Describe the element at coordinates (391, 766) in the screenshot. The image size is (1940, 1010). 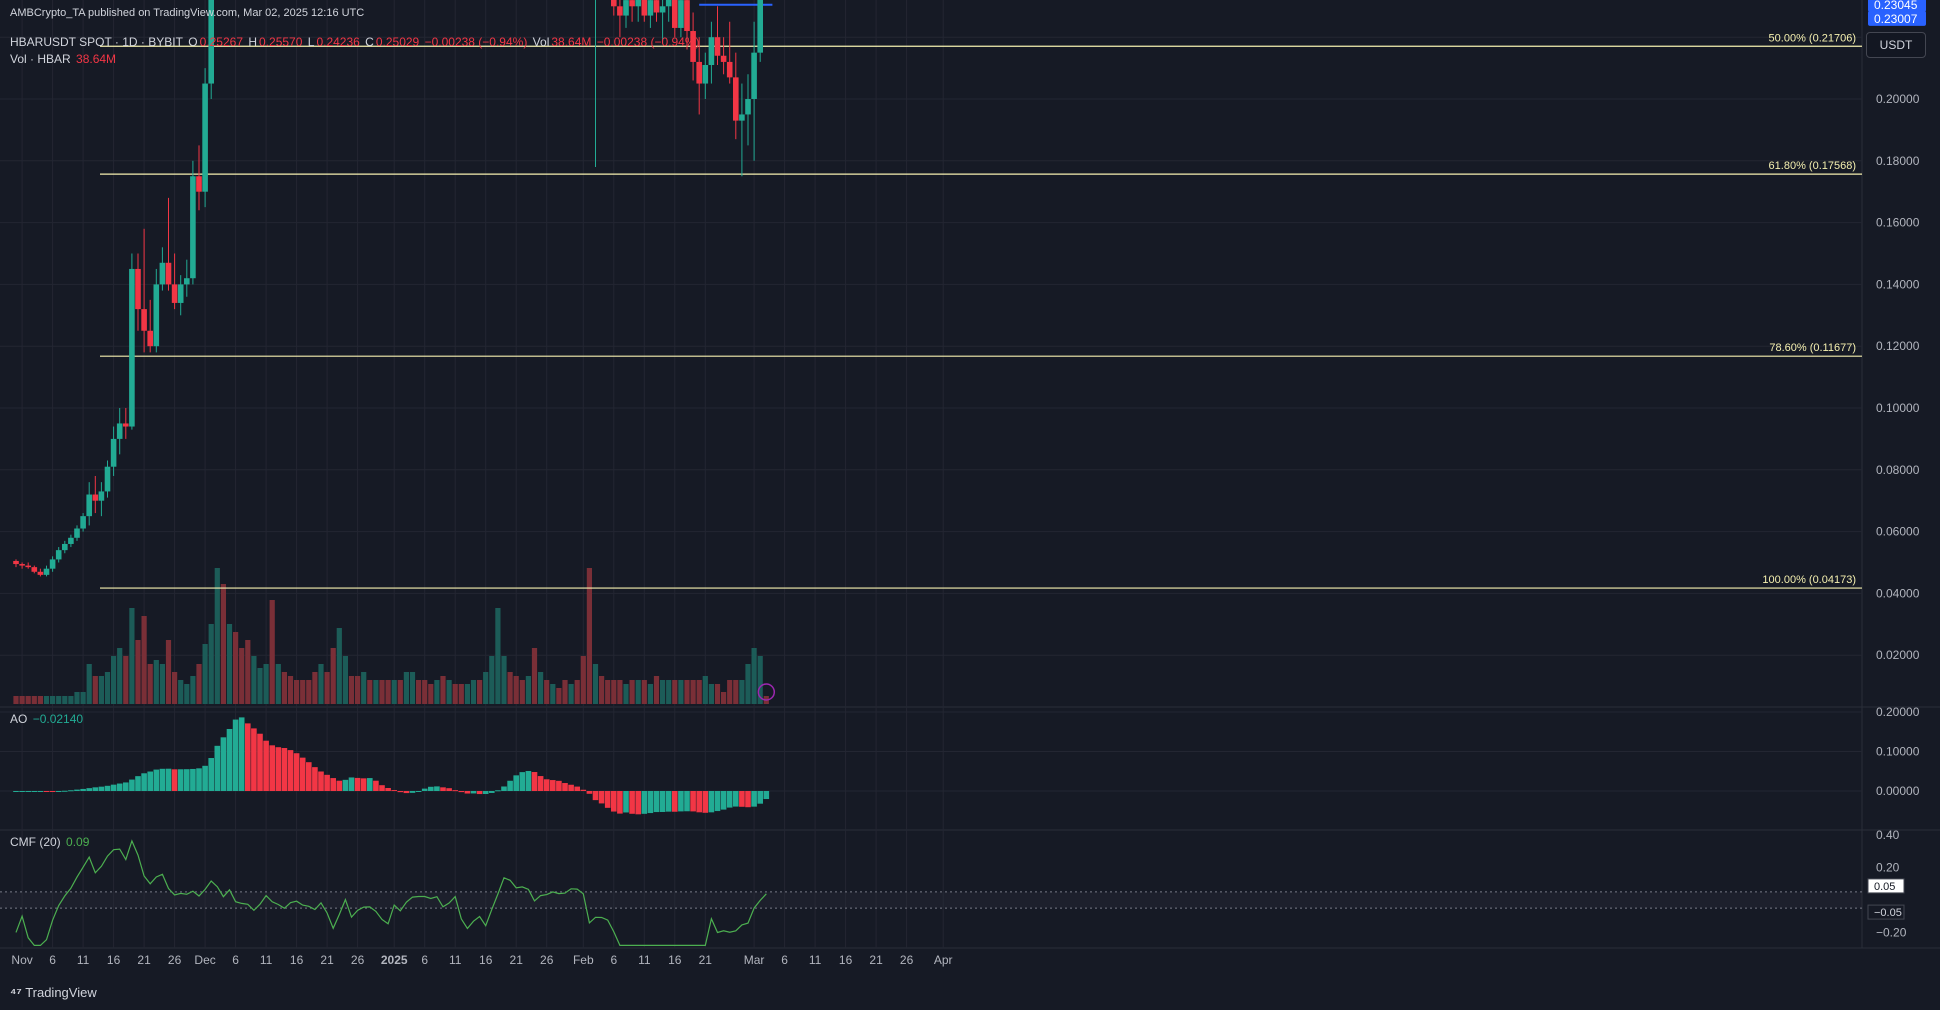
I see `ao-histogram` at that location.